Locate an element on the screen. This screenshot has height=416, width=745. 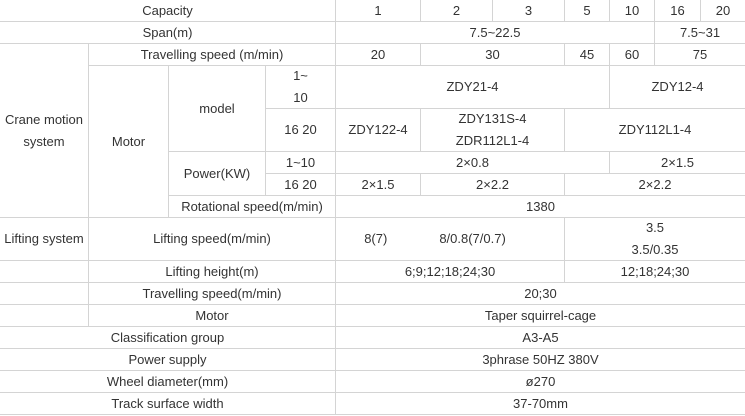
wheel-diameter-value: ø270 is located at coordinates (540, 382).